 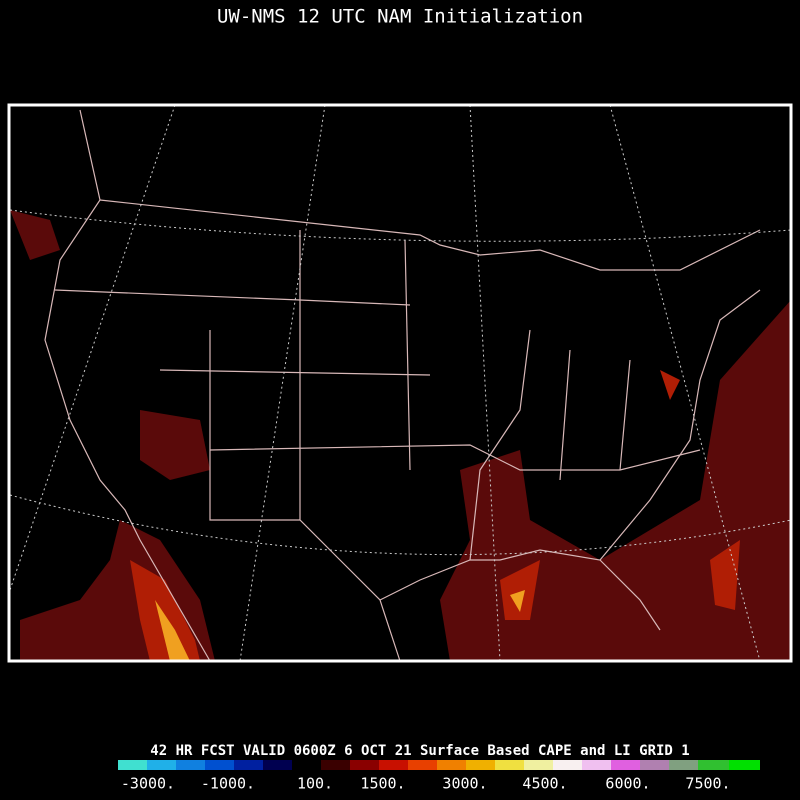 What do you see at coordinates (315, 784) in the screenshot?
I see `colorbar-label: 100.` at bounding box center [315, 784].